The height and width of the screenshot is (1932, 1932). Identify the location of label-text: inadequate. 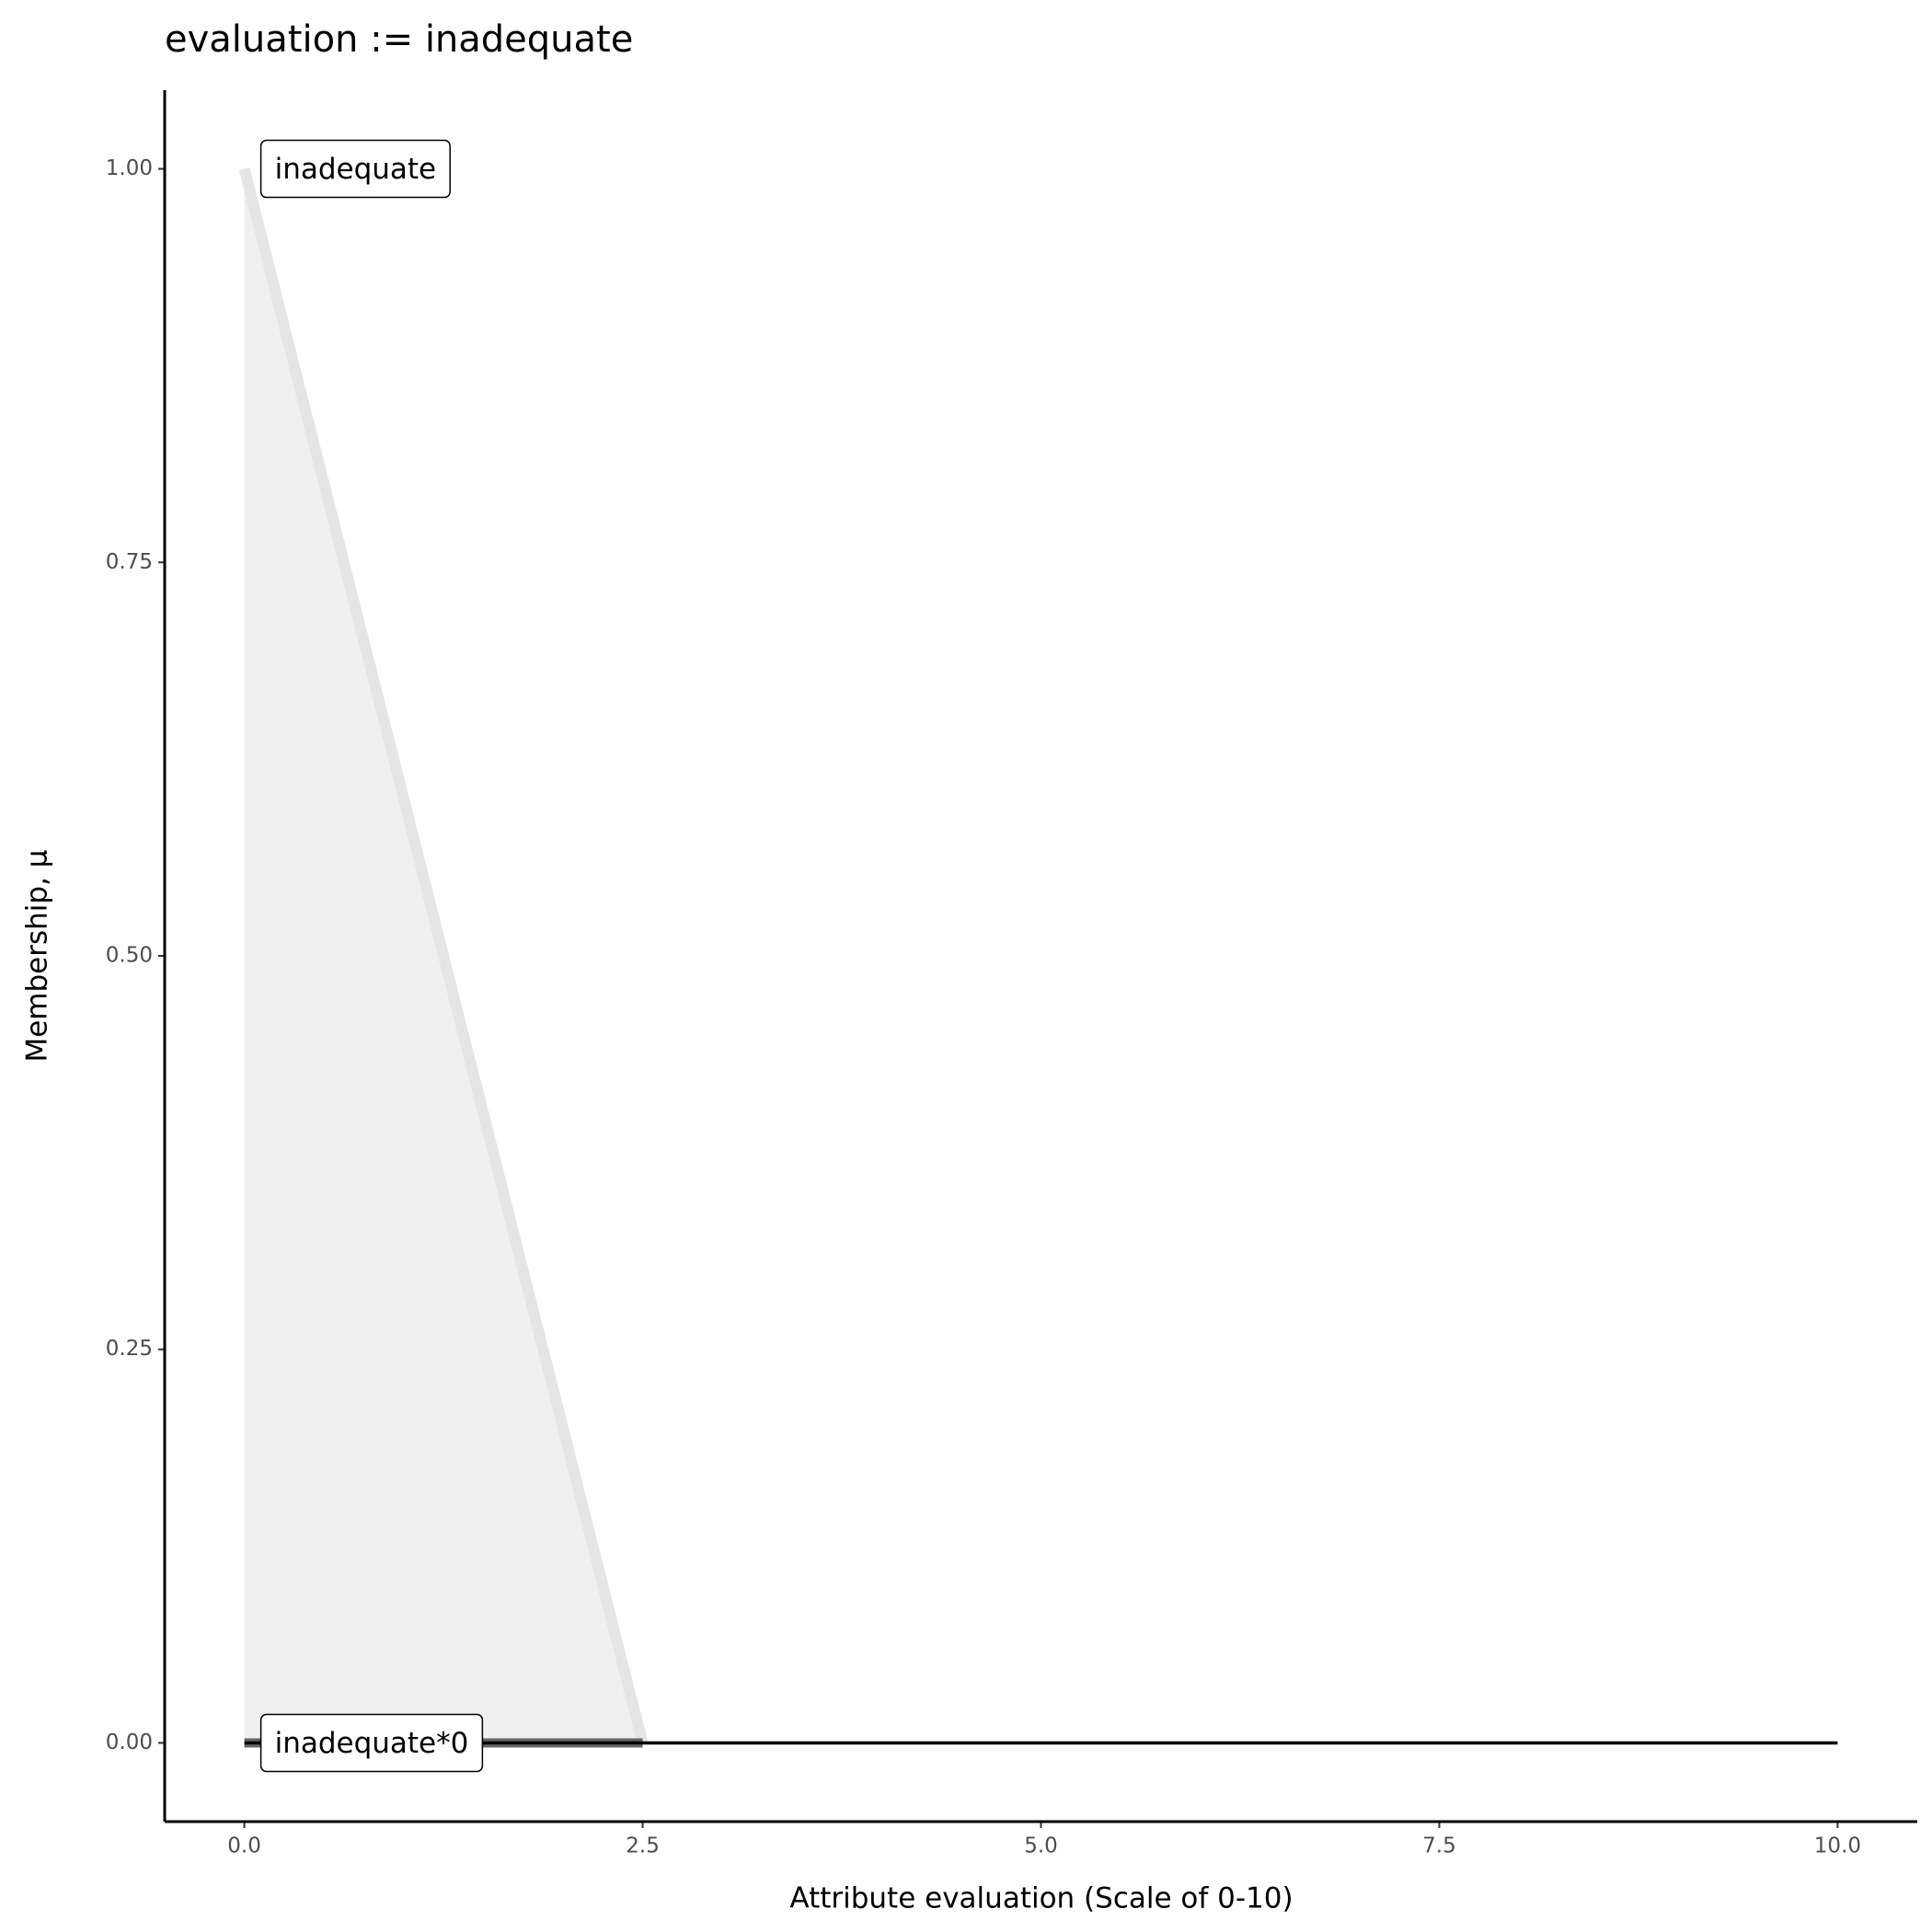
(356, 169).